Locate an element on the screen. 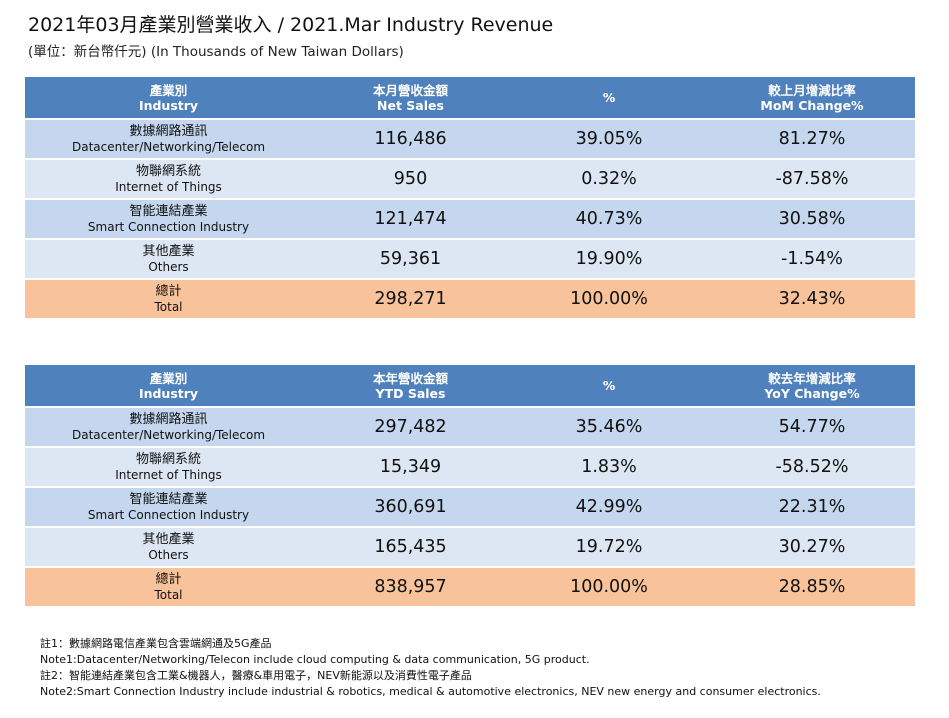 The height and width of the screenshot is (718, 949). table-row: 其他產業 Others 59,361 19.90% -1.54% is located at coordinates (470, 258).